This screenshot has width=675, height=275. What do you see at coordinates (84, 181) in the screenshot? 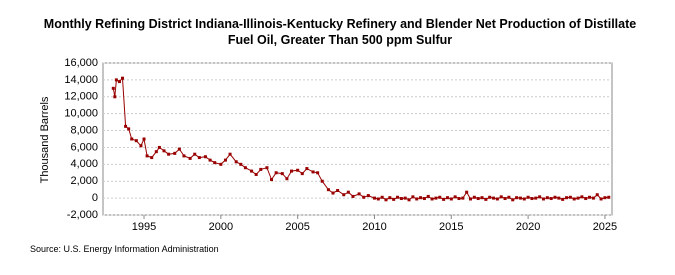
I see `y-tick-label: 2,000` at bounding box center [84, 181].